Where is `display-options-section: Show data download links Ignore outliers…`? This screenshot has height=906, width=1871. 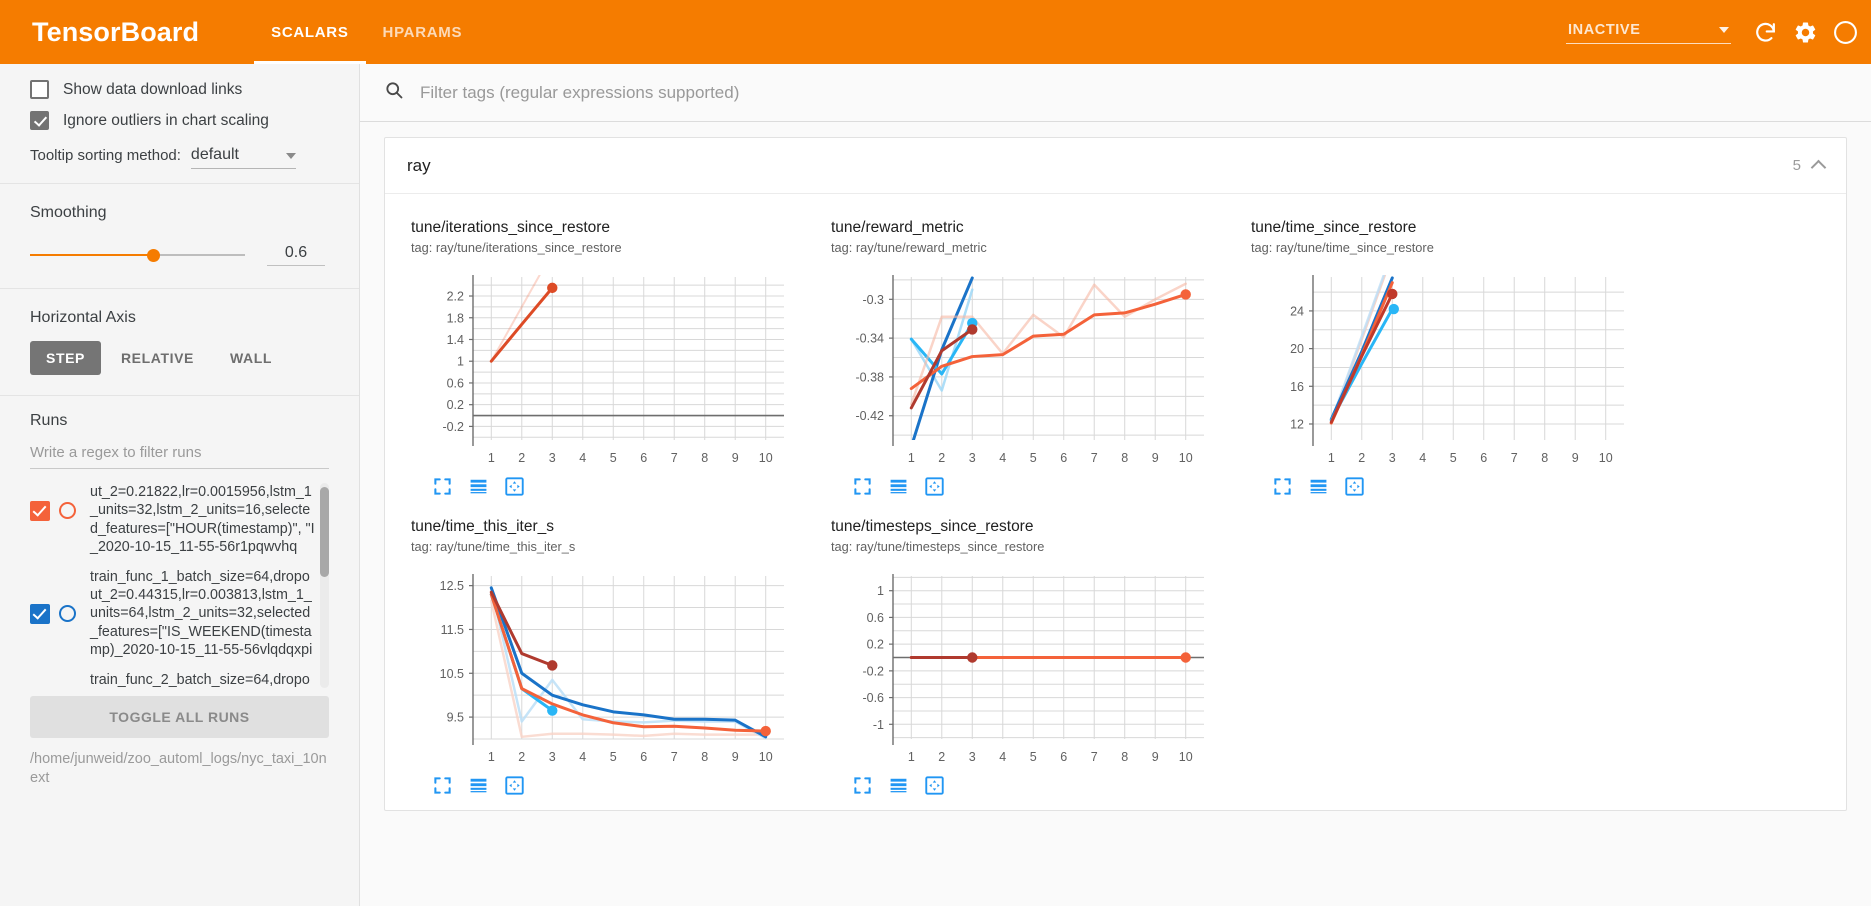 display-options-section: Show data download links Ignore outliers… is located at coordinates (179, 123).